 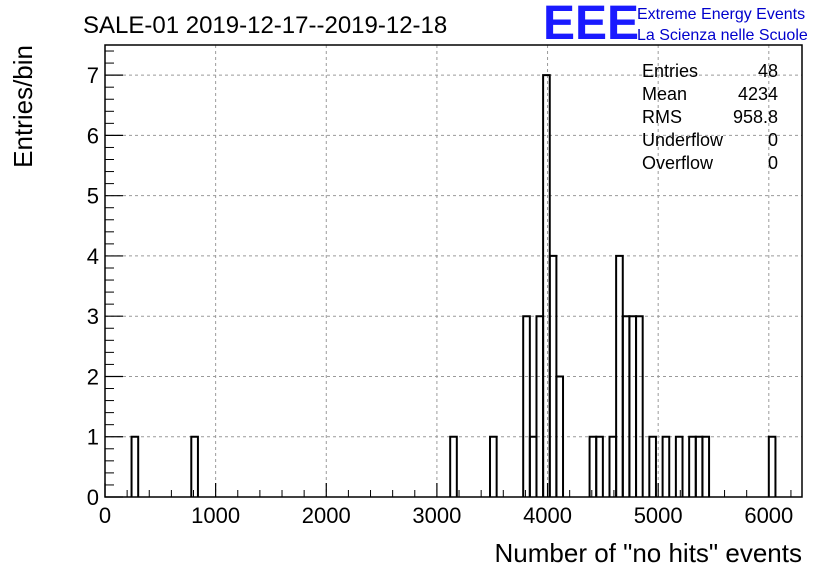 I want to click on y-tick-label: 2, so click(x=93, y=376).